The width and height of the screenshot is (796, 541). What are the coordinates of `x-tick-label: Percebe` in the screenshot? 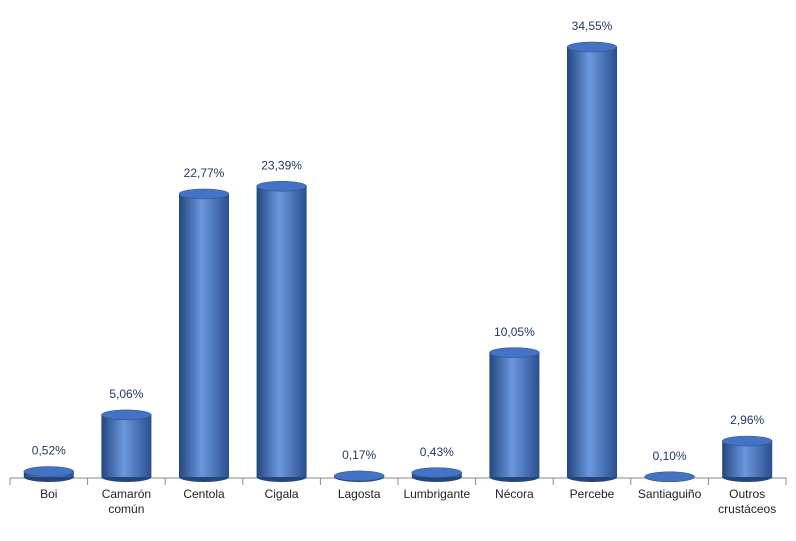 It's located at (592, 494).